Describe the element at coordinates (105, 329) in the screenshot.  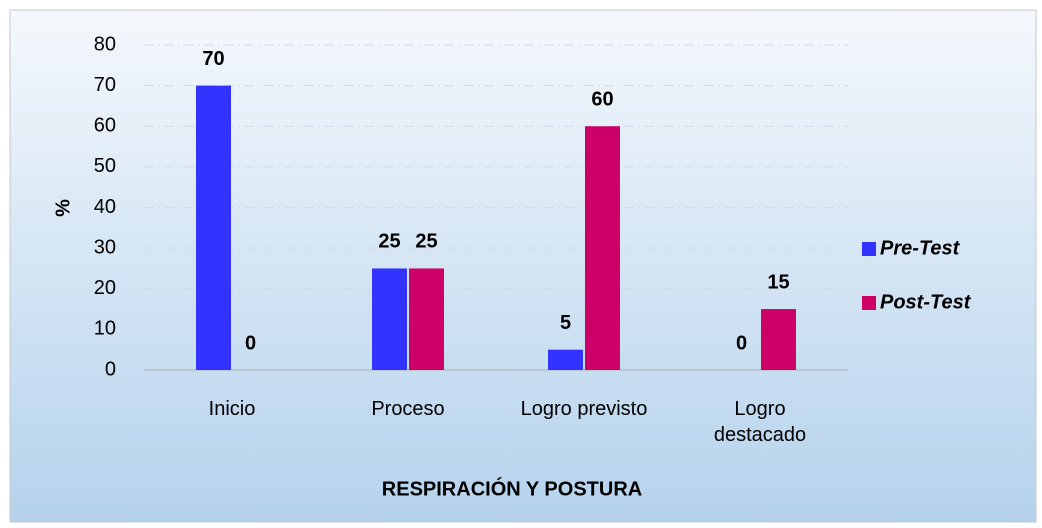
I see `y-tick-label: 10` at that location.